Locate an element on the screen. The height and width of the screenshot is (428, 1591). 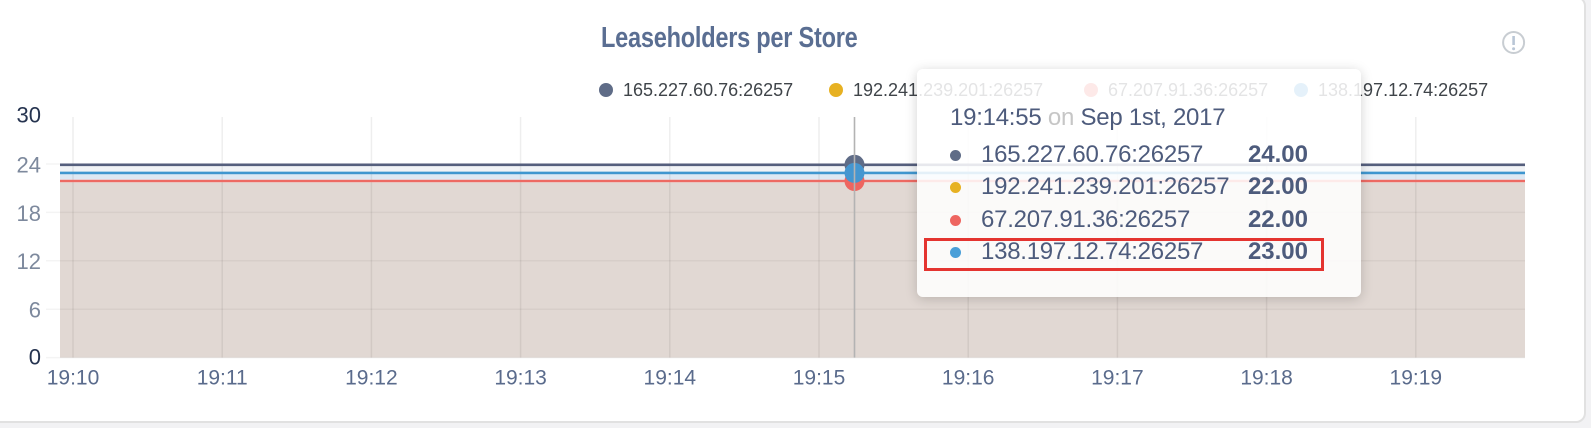
svg-text: 30 is located at coordinates (29, 115).